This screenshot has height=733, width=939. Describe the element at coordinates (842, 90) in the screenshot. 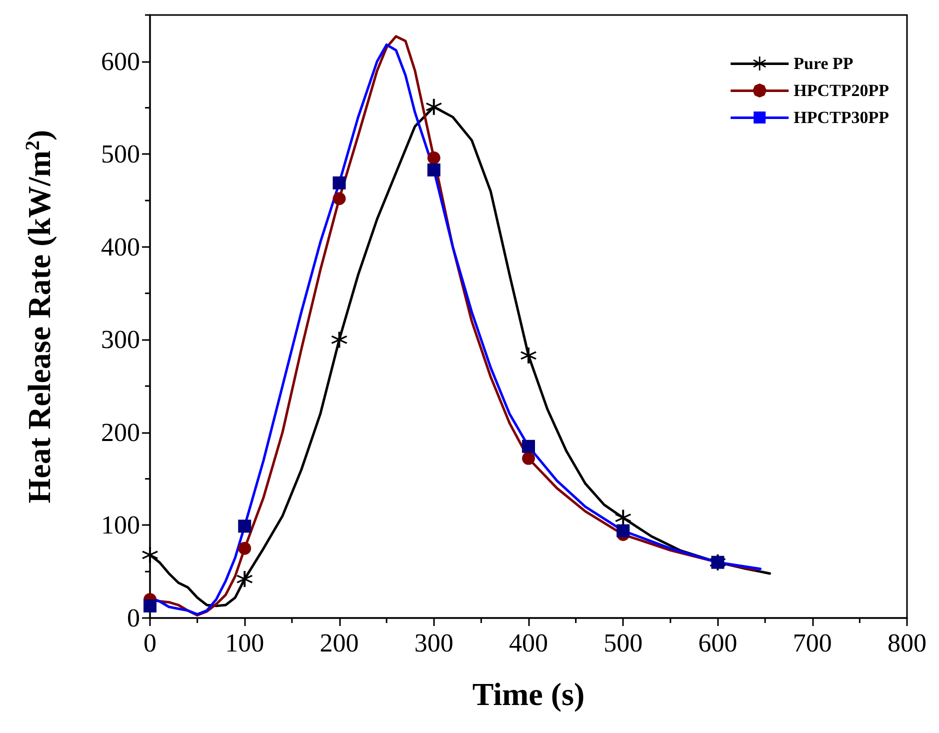

I see `legend-label: HPCTP20PP` at that location.